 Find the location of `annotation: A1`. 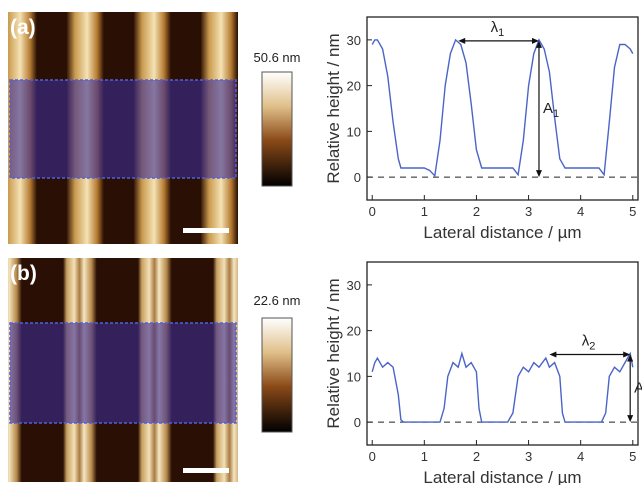

annotation: A1 is located at coordinates (551, 110).